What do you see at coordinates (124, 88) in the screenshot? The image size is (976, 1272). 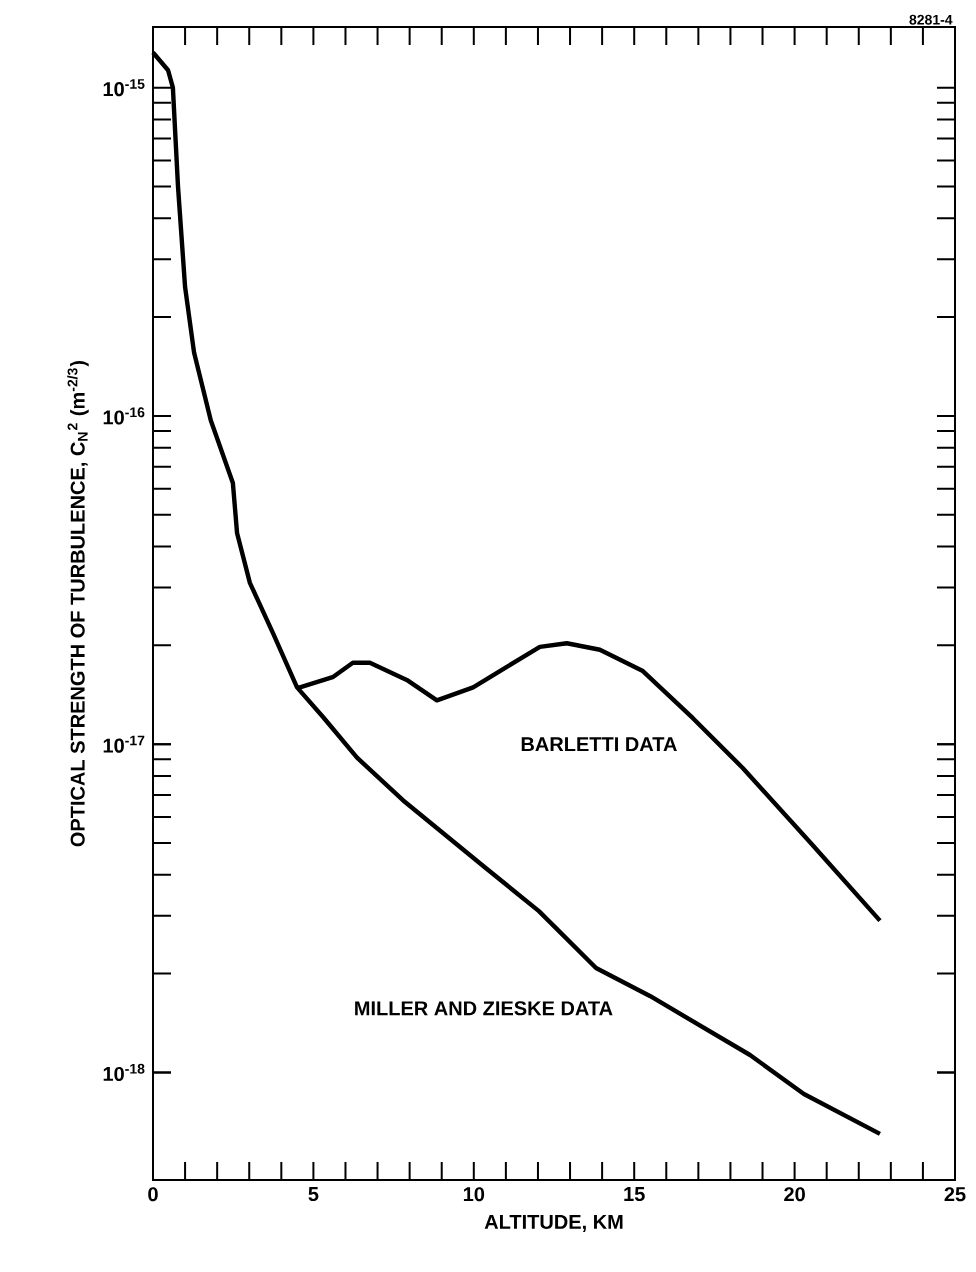 I see `y-tick-label: 10$^{-15}$` at bounding box center [124, 88].